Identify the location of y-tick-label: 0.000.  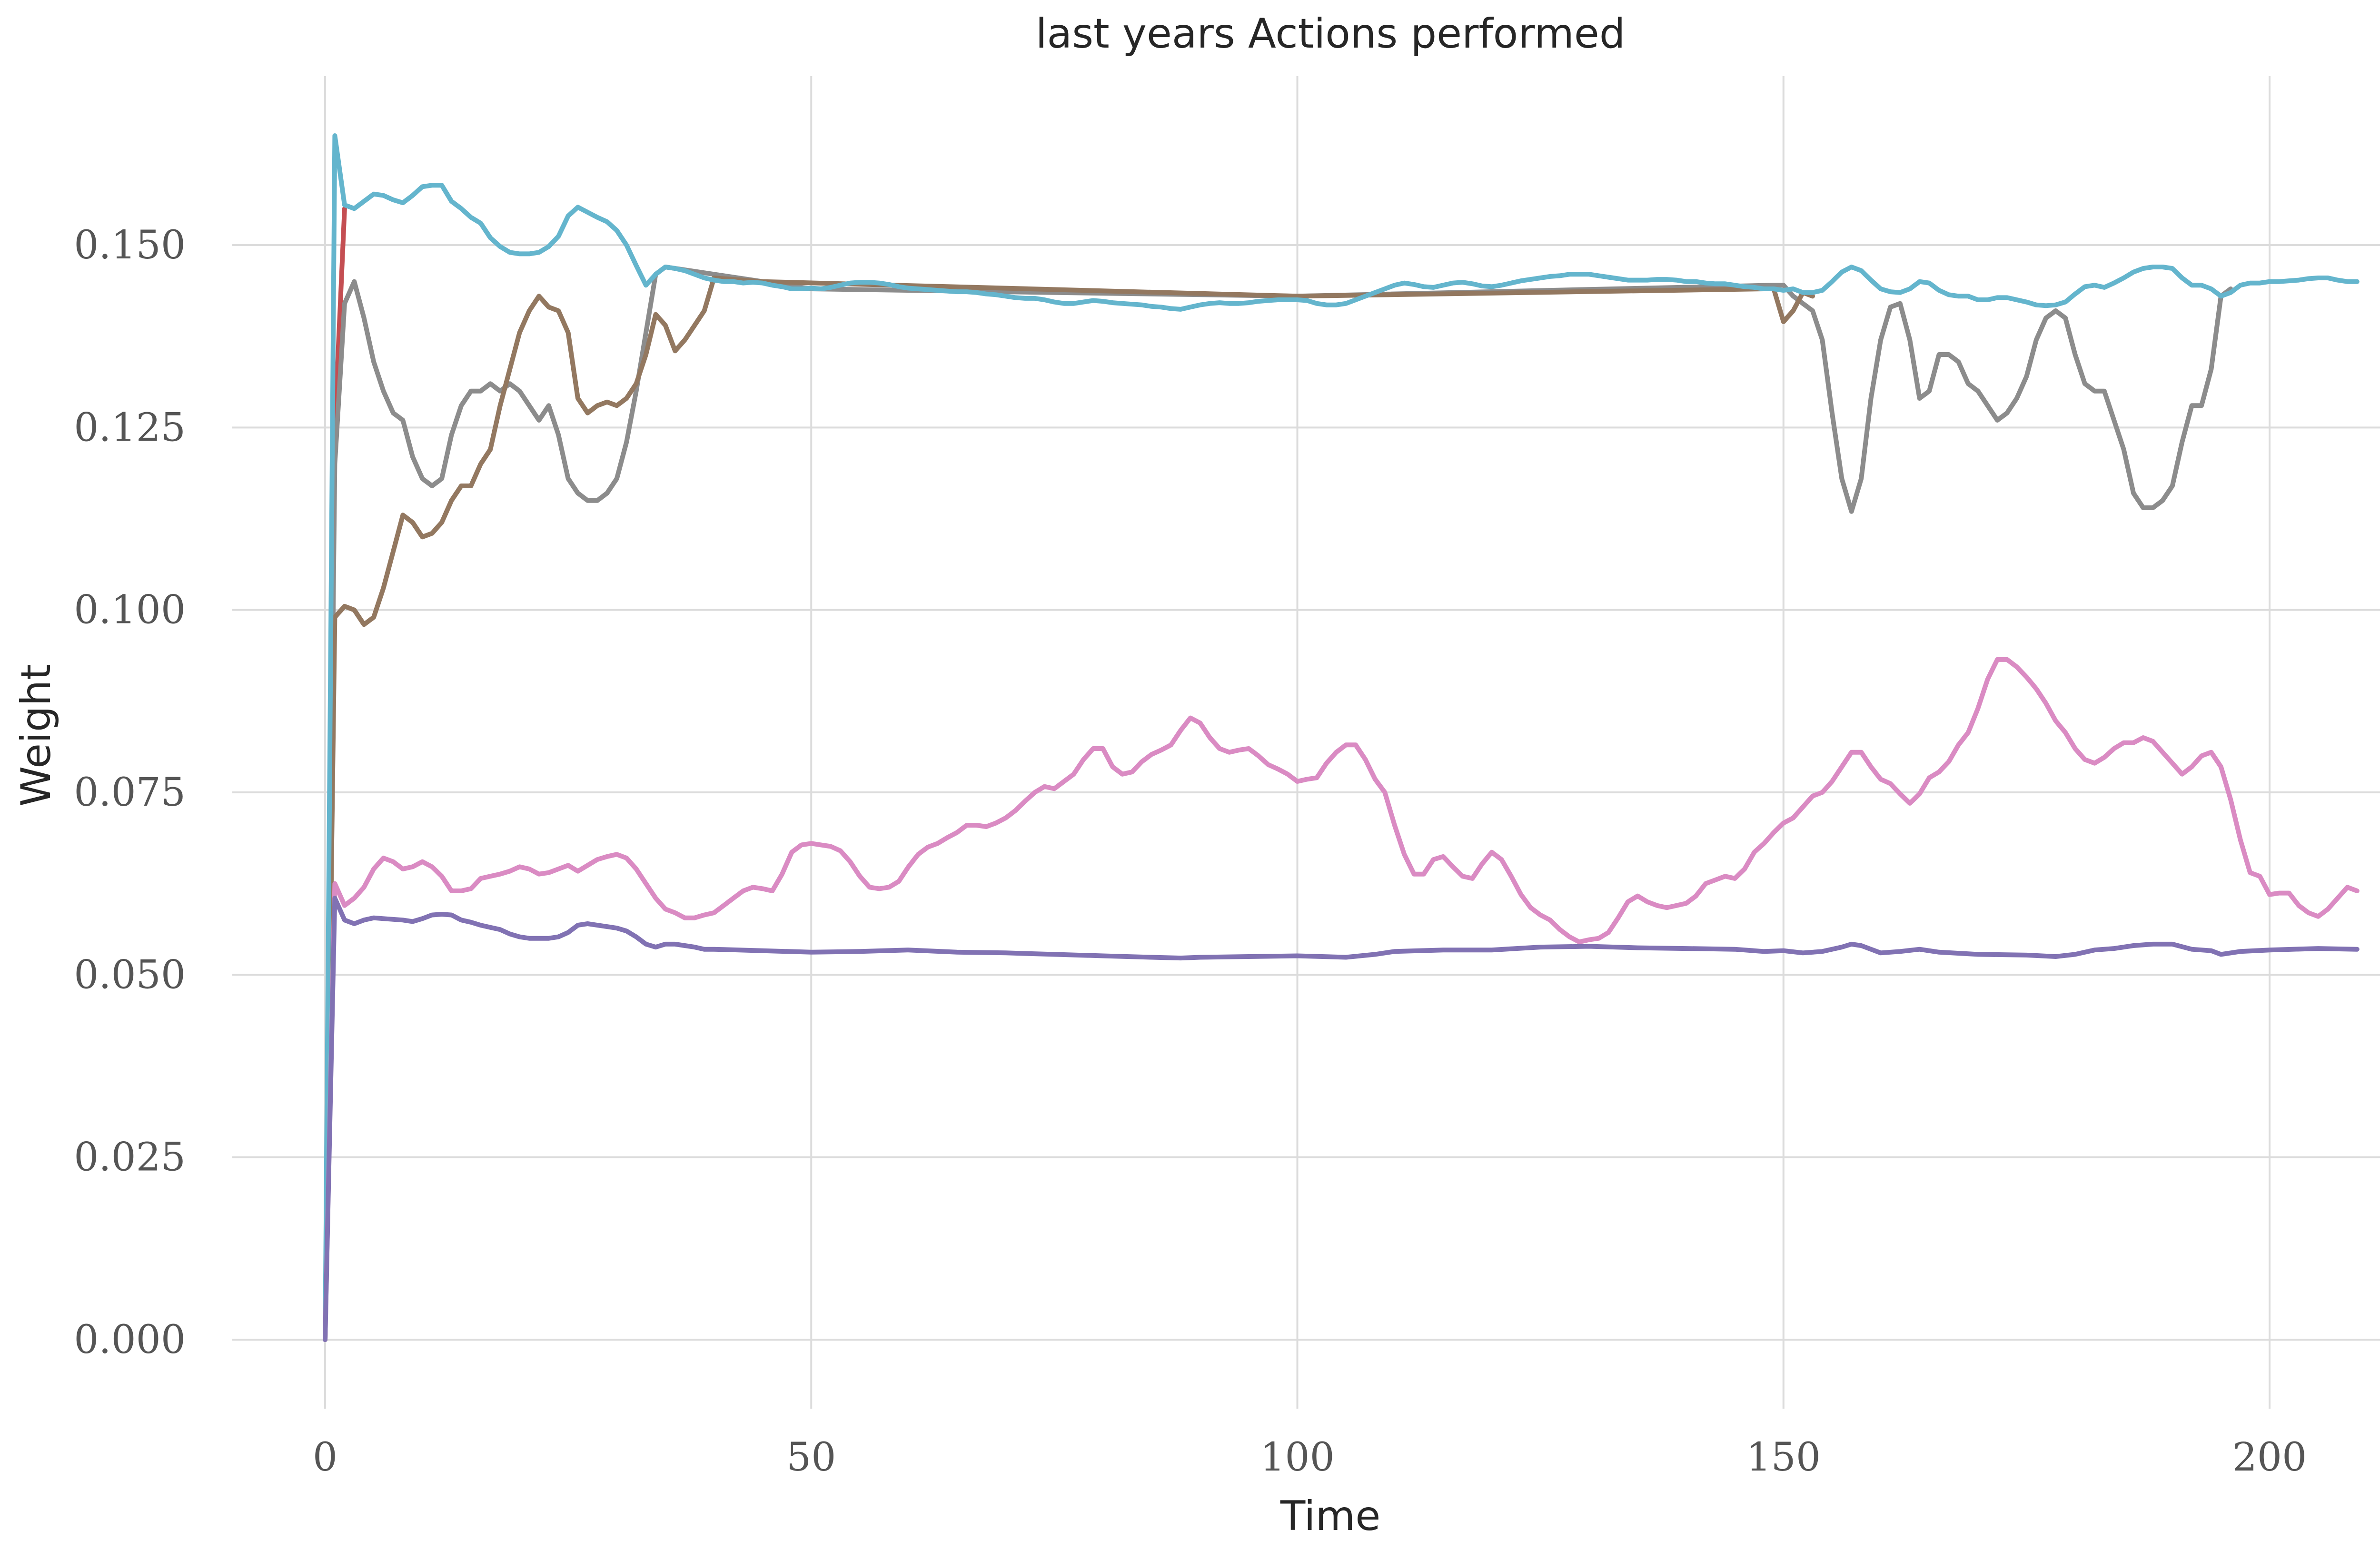
(130, 1339).